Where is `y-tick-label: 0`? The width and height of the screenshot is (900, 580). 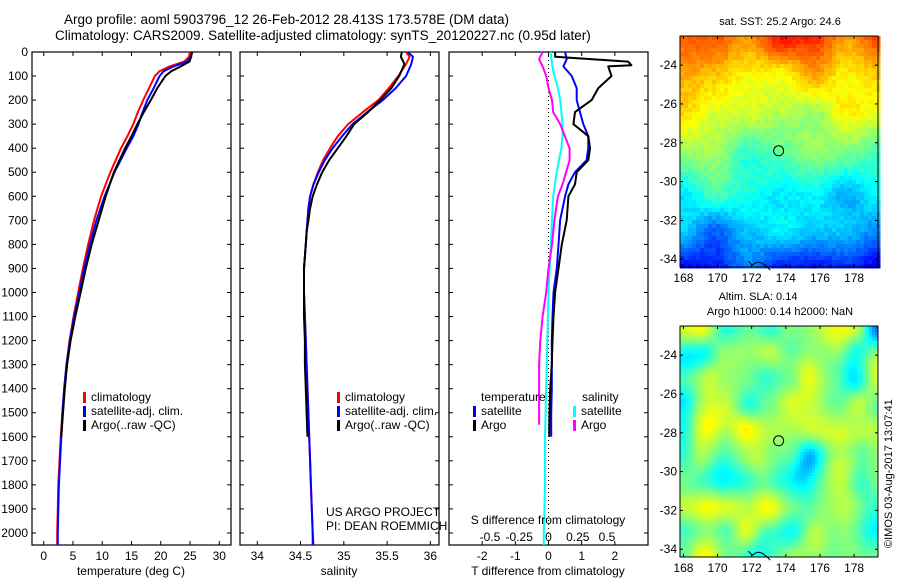
y-tick-label: 0 is located at coordinates (24, 52).